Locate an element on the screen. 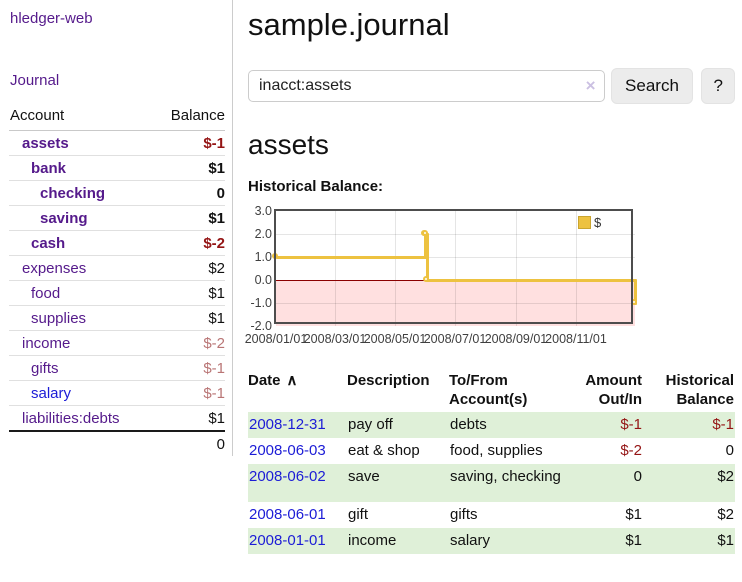 The image size is (742, 582). balance-column-header: Historical Balance is located at coordinates (699, 390).